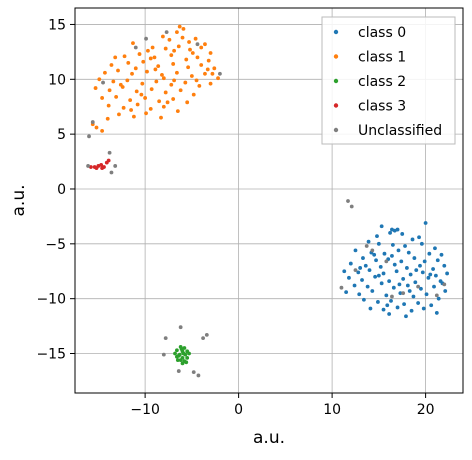  Describe the element at coordinates (61, 135) in the screenshot. I see `y-tick-label: 5` at that location.